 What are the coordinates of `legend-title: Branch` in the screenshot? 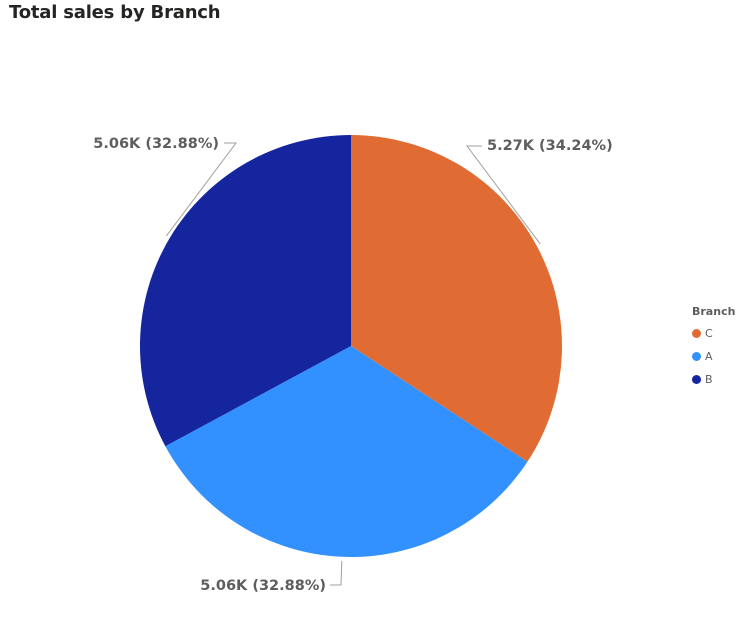 It's located at (714, 311).